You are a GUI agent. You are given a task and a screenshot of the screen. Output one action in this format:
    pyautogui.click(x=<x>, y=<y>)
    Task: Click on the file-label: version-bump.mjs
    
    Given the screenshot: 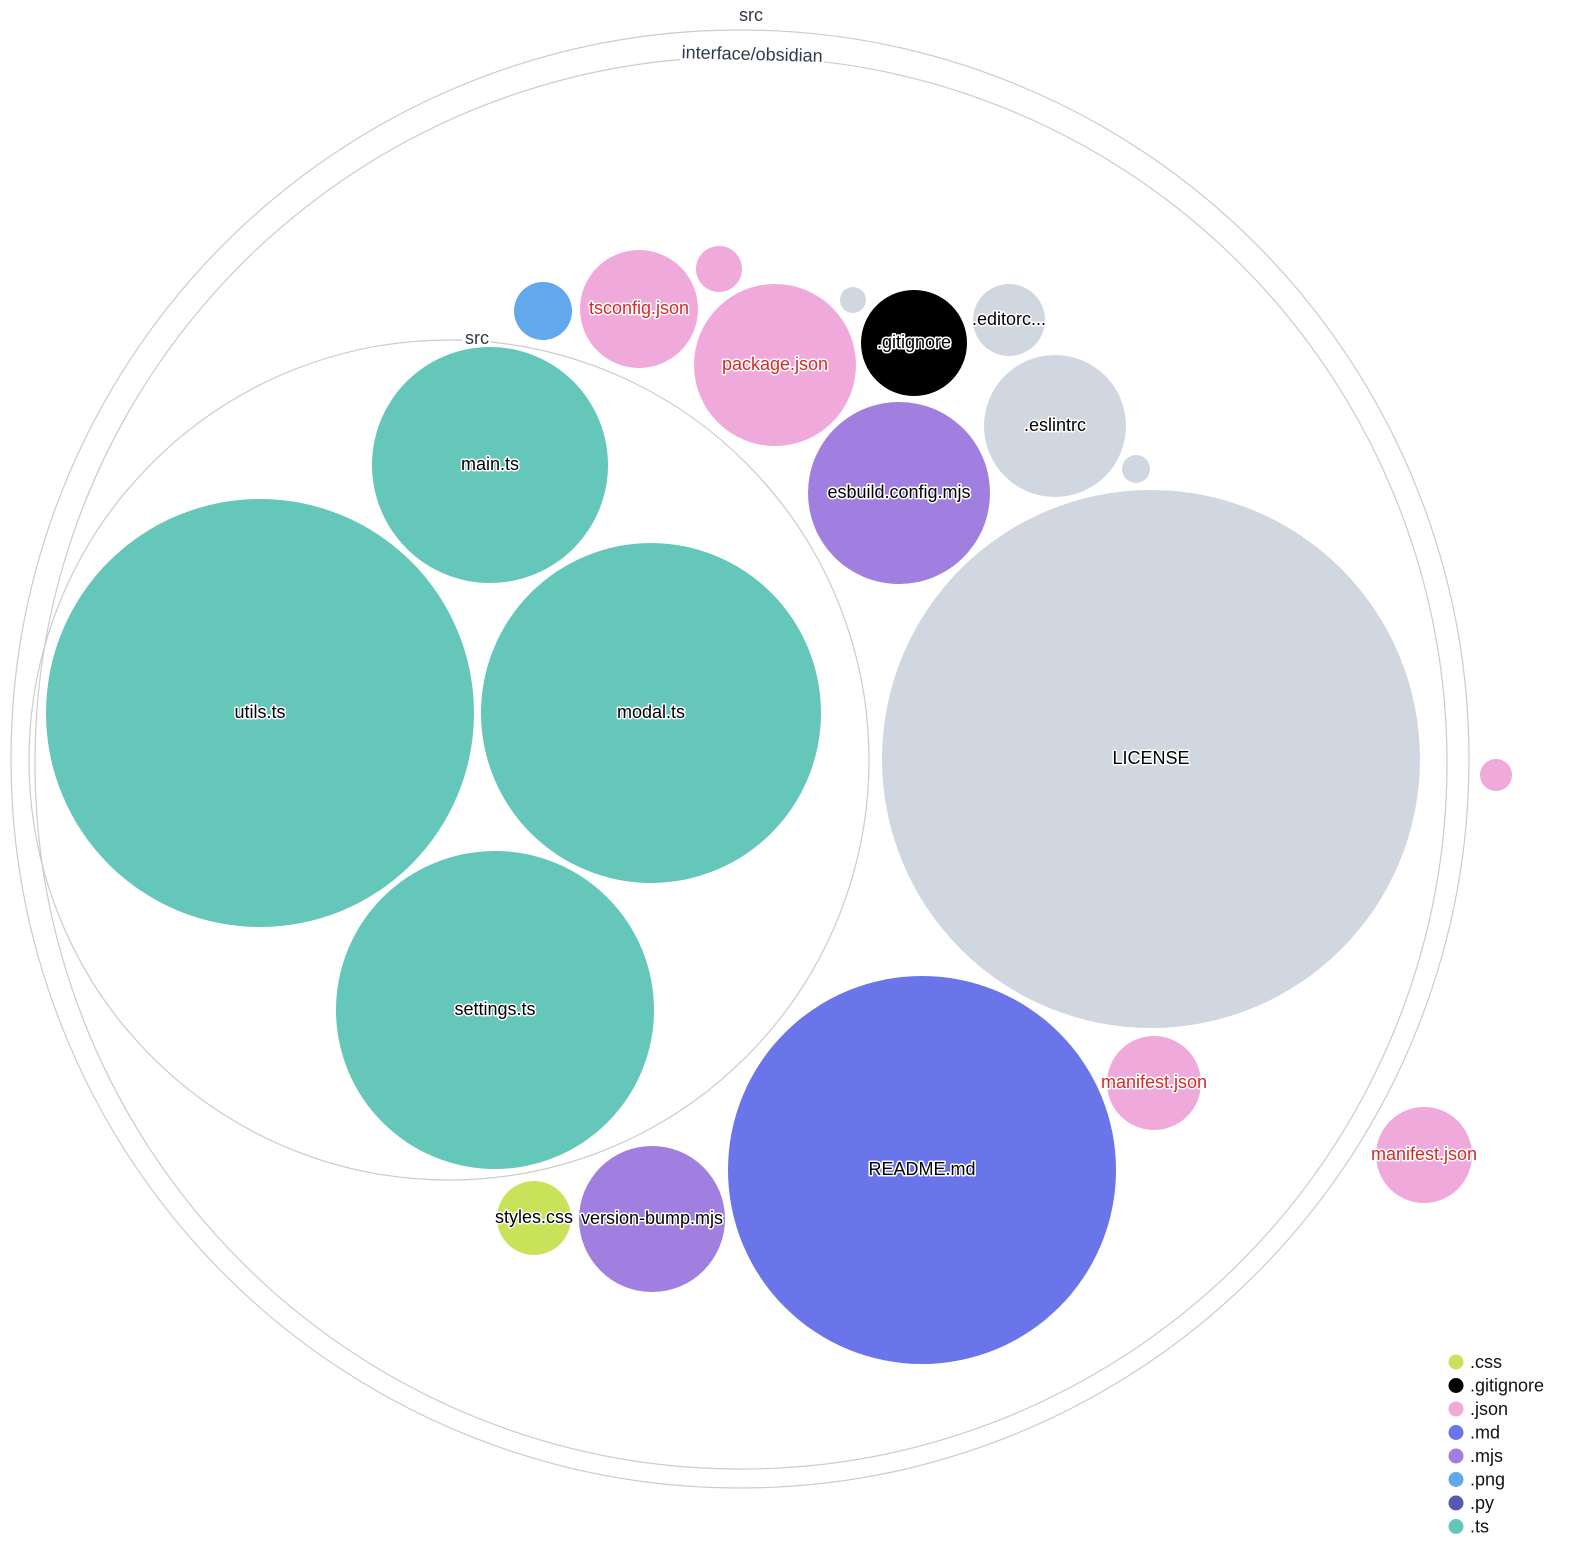 What is the action you would take?
    pyautogui.click(x=652, y=1218)
    